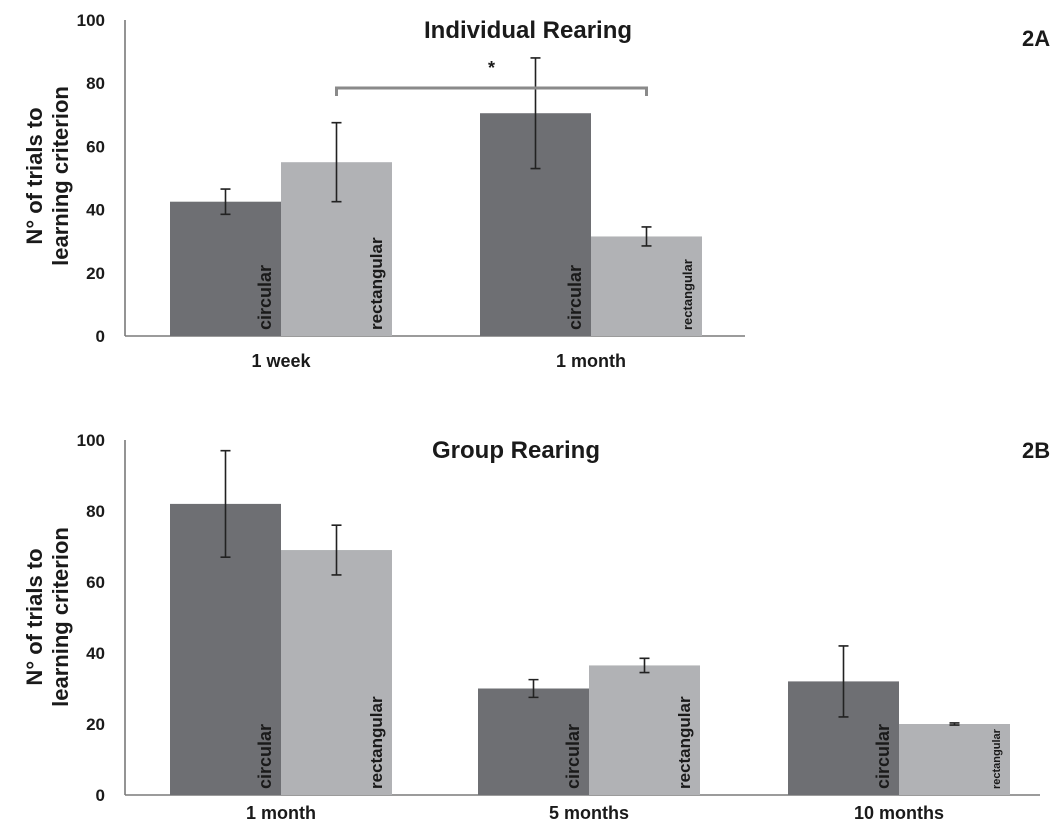 This screenshot has height=831, width=1064. What do you see at coordinates (95, 511) in the screenshot?
I see `panel-b-ytick-label: 80` at bounding box center [95, 511].